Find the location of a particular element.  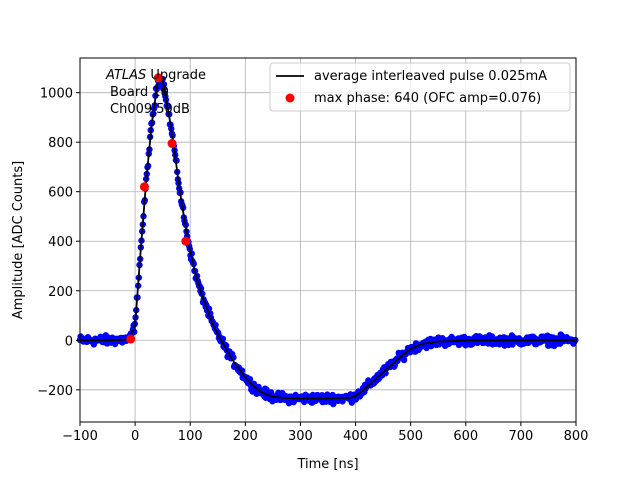

x-tick-label: −100 is located at coordinates (80, 436).